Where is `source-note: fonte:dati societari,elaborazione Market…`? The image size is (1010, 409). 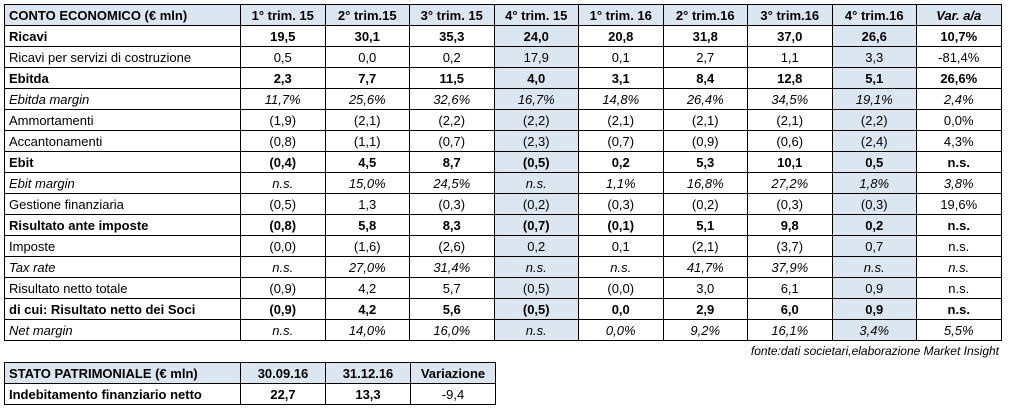 source-note: fonte:dati societari,elaborazione Market… is located at coordinates (874, 351).